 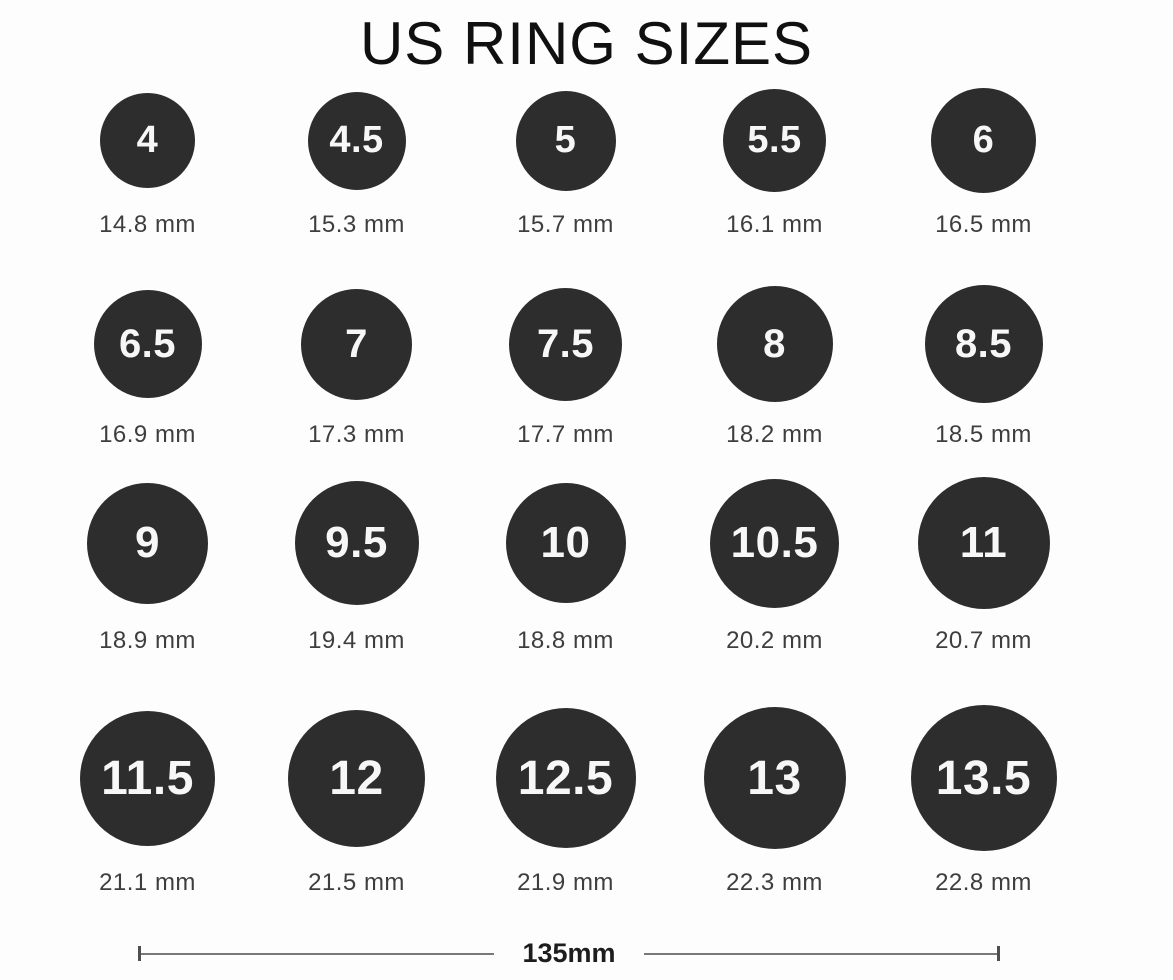 I want to click on circle-zone: 13.5, so click(x=983, y=778).